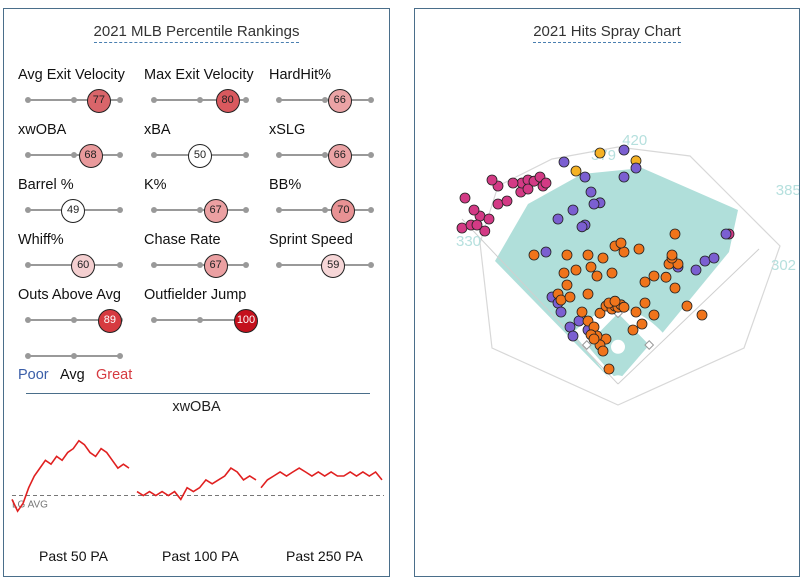 The image size is (805, 584). Describe the element at coordinates (285, 185) in the screenshot. I see `metric-name: BB%` at that location.